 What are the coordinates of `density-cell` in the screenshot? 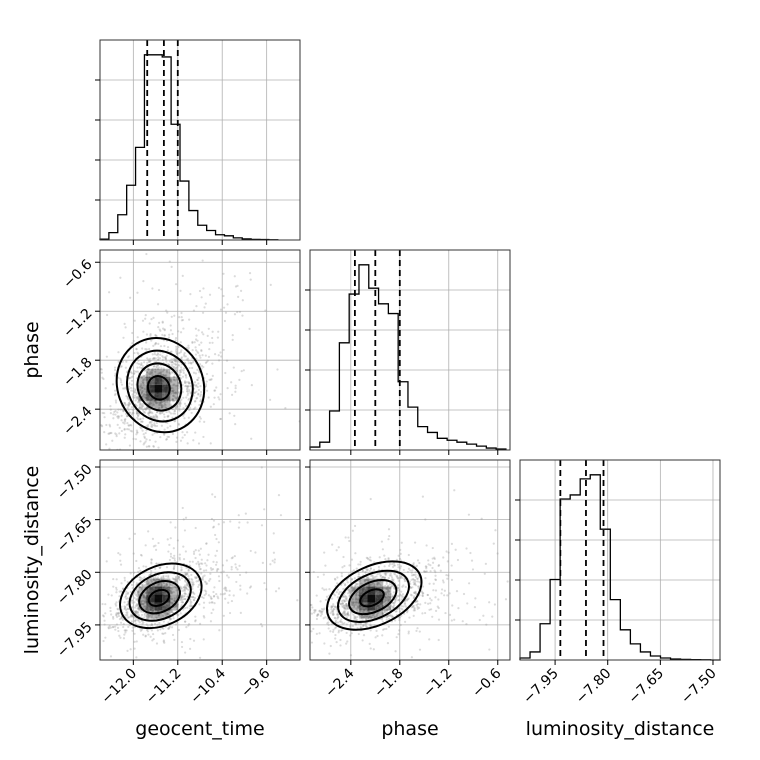 It's located at (158, 372).